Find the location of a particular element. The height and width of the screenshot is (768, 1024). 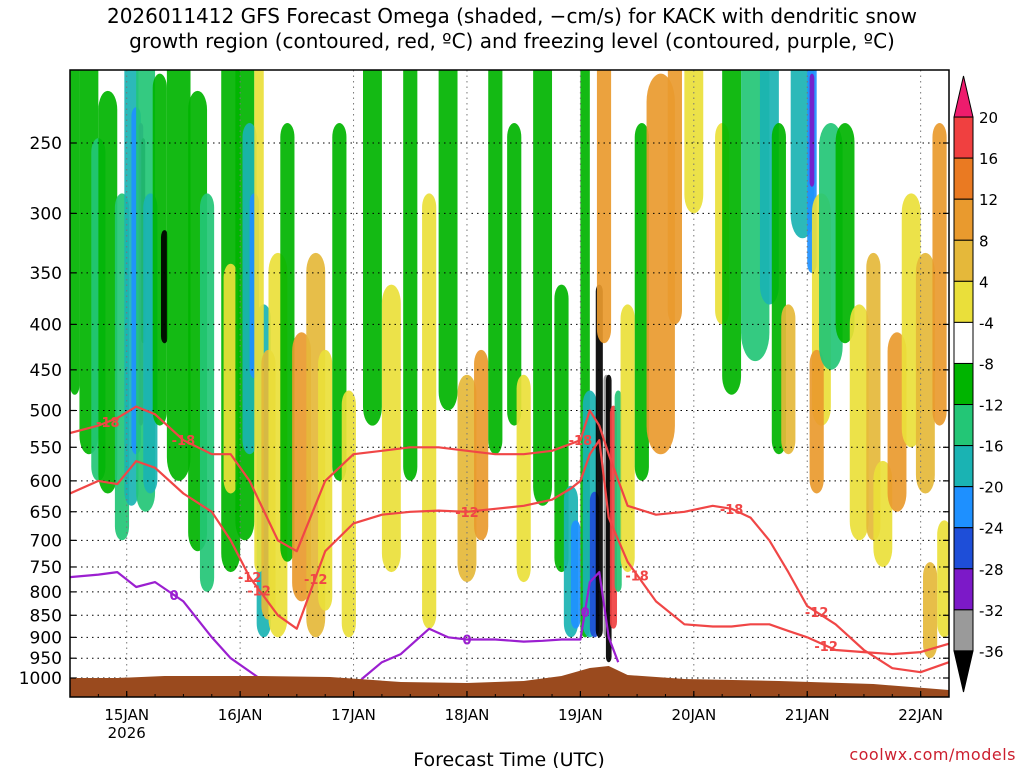

credit-text: coolwx.com/models is located at coordinates (932, 754).